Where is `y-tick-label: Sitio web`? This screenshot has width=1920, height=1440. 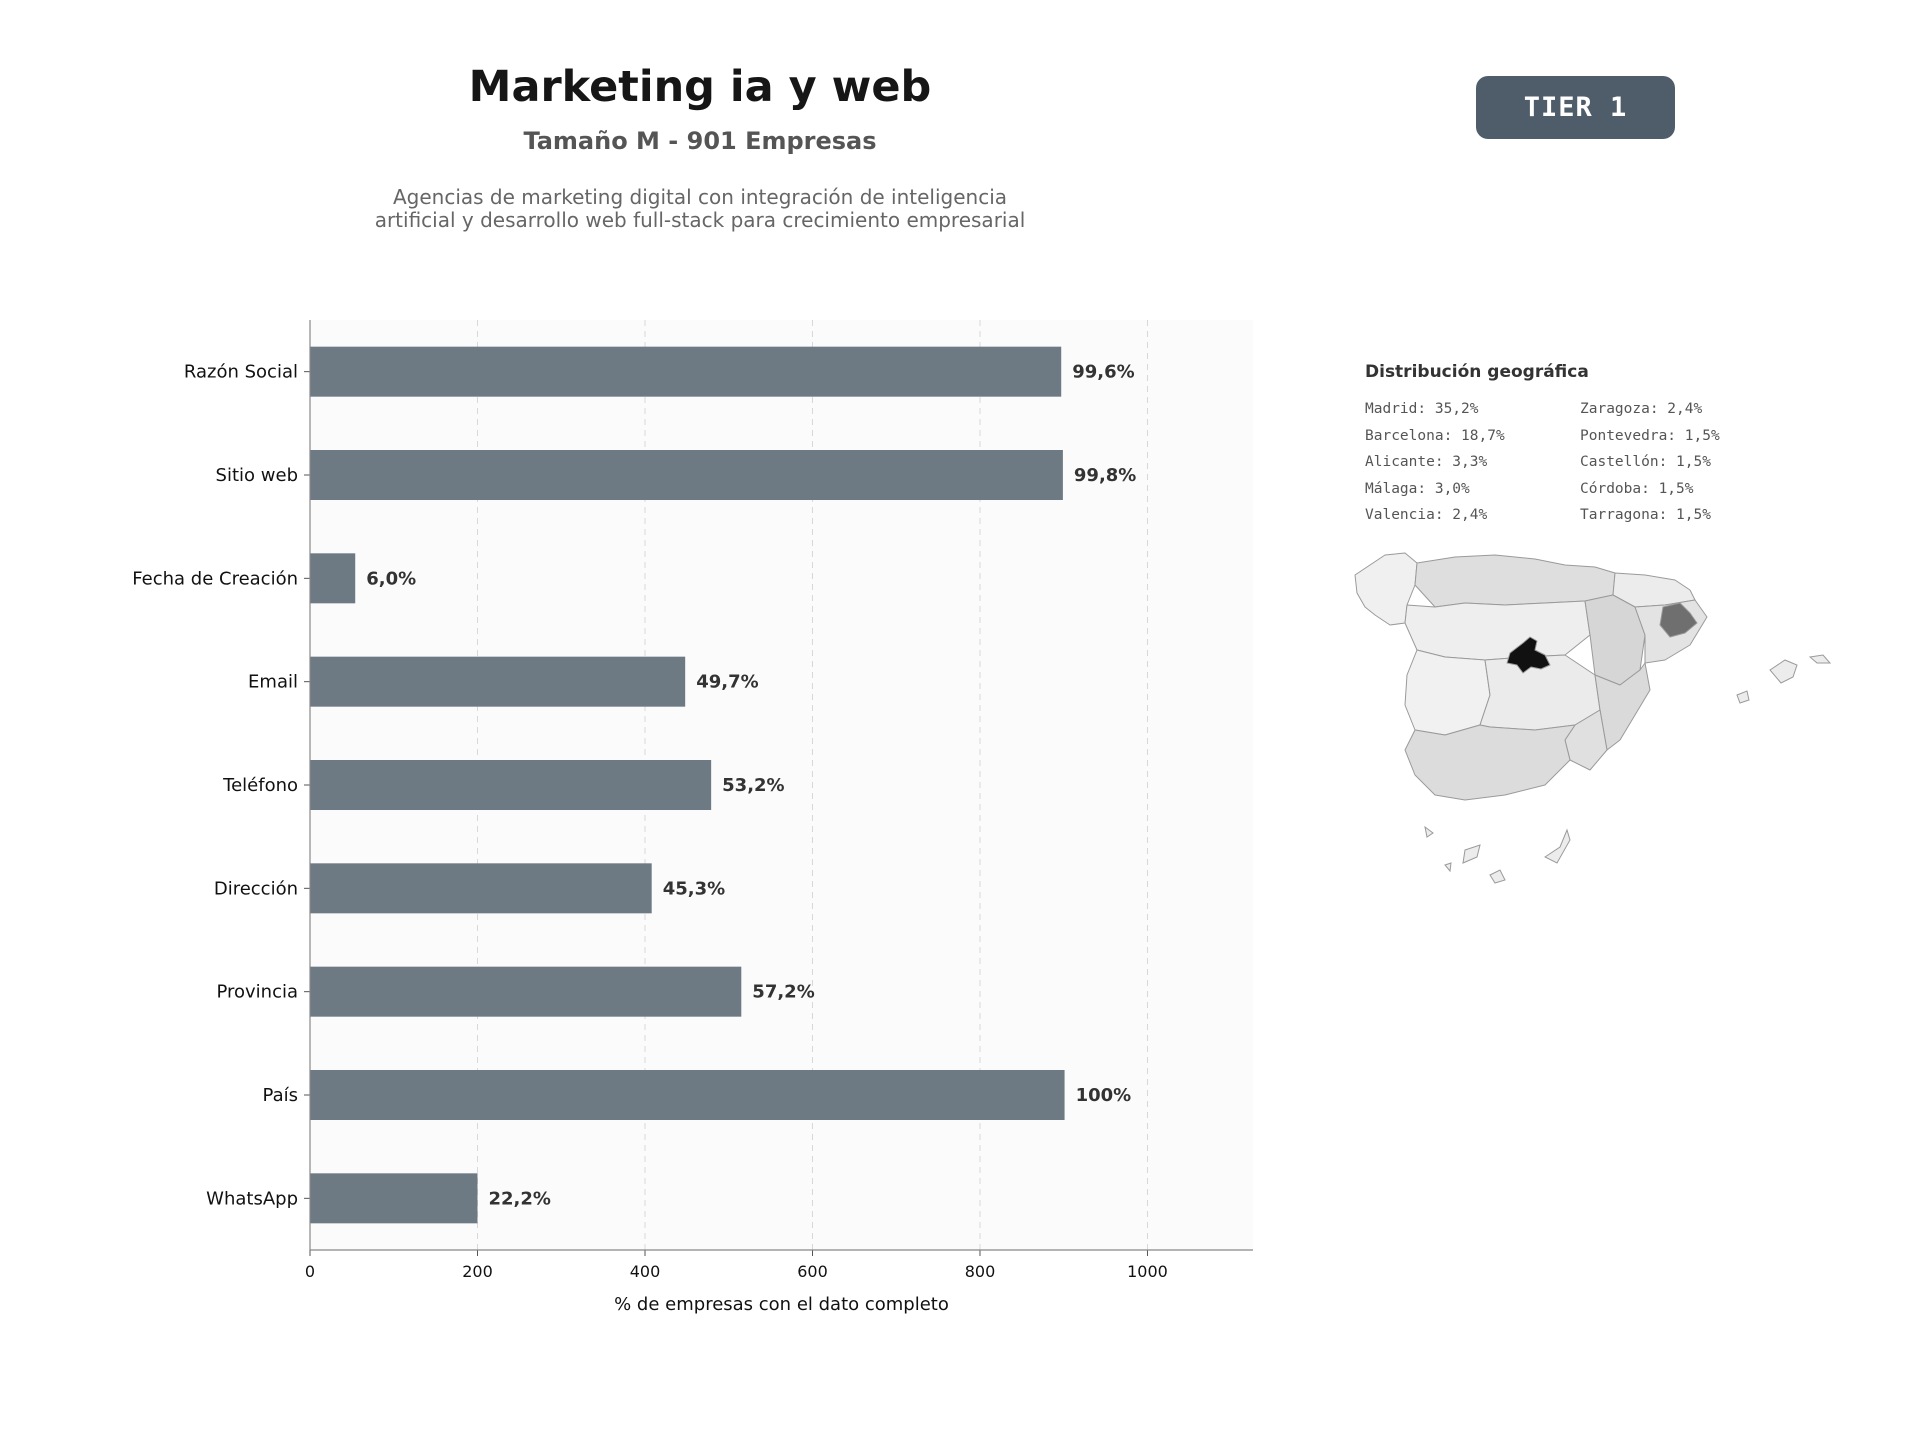 y-tick-label: Sitio web is located at coordinates (257, 475).